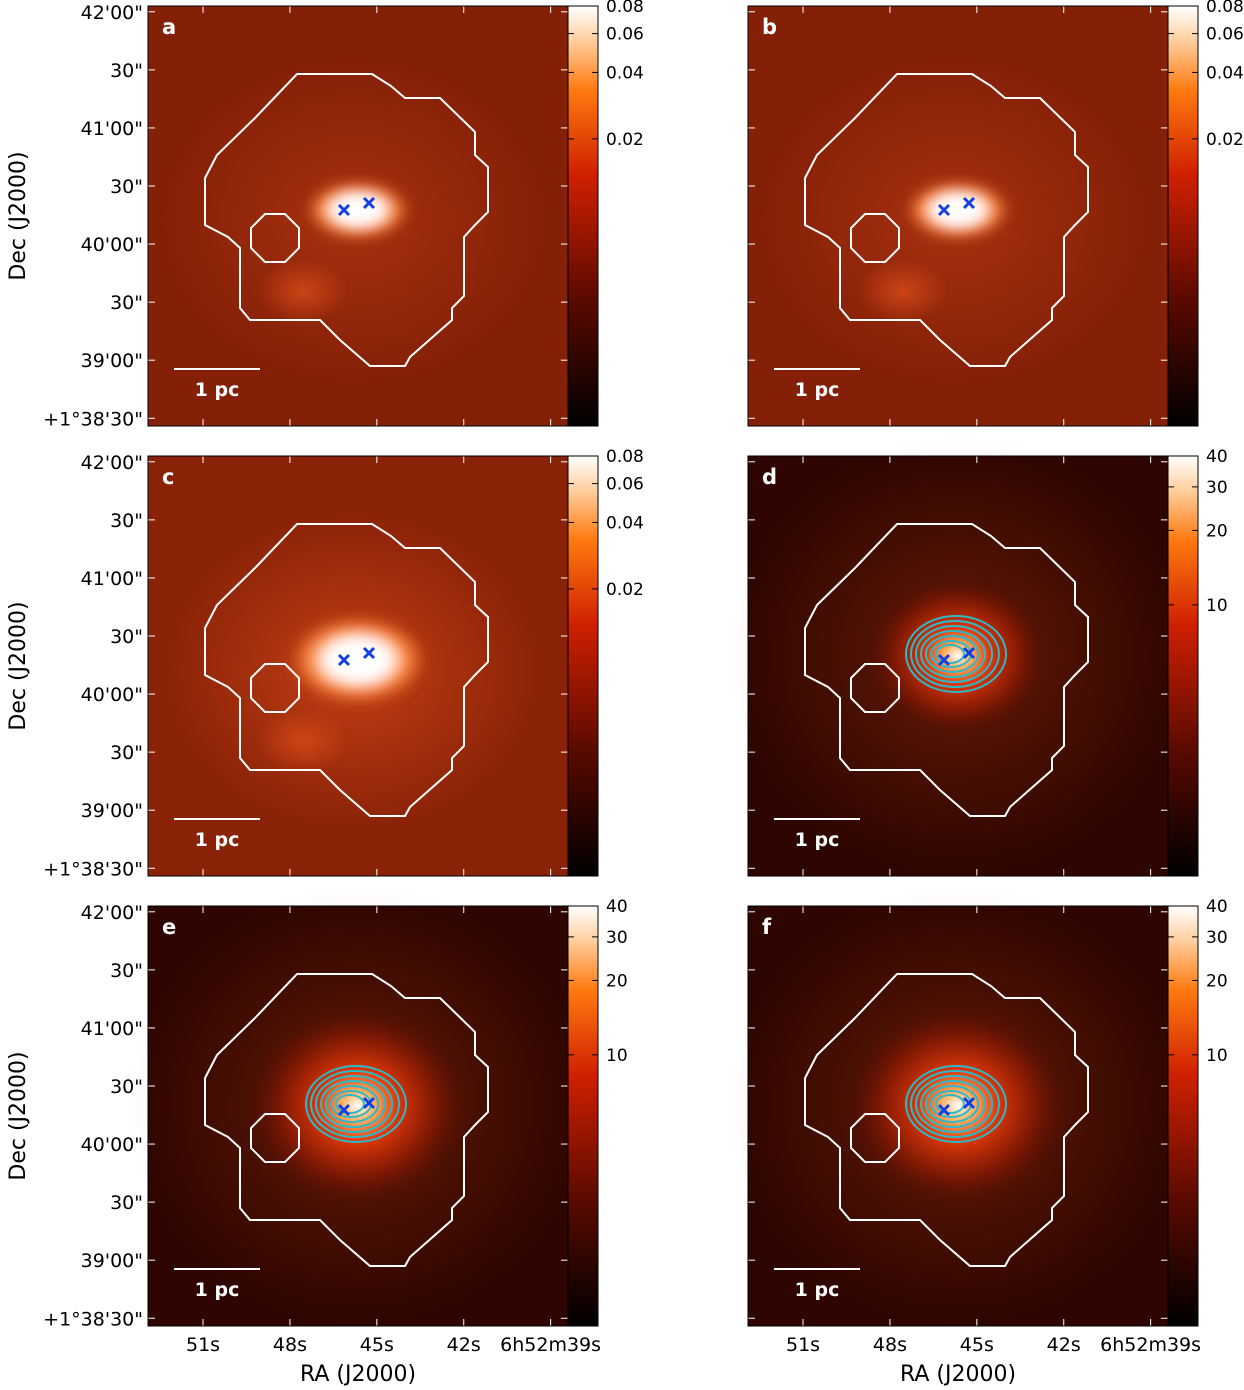 The width and height of the screenshot is (1244, 1390). Describe the element at coordinates (169, 927) in the screenshot. I see `panel-label: e` at that location.